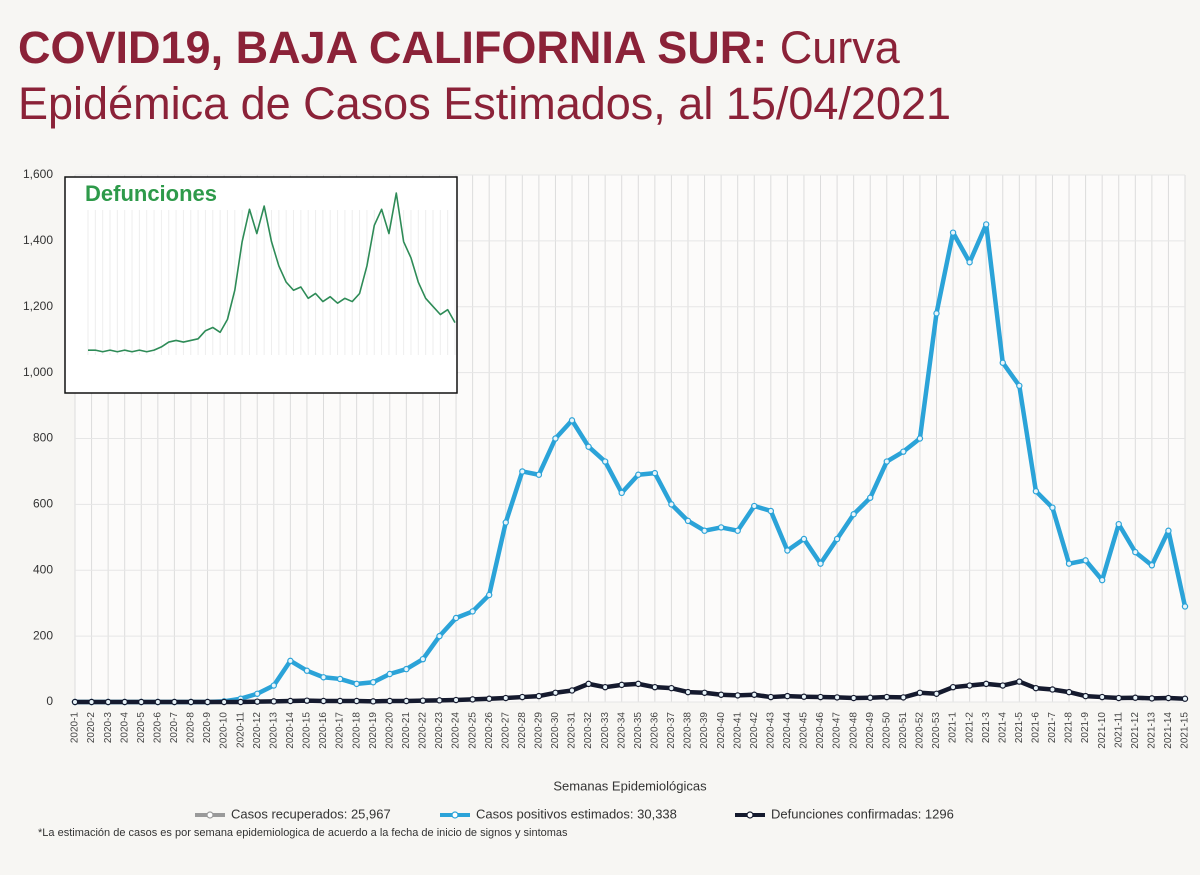  Describe the element at coordinates (754, 730) in the screenshot. I see `x-tick-label: 2020-42` at that location.